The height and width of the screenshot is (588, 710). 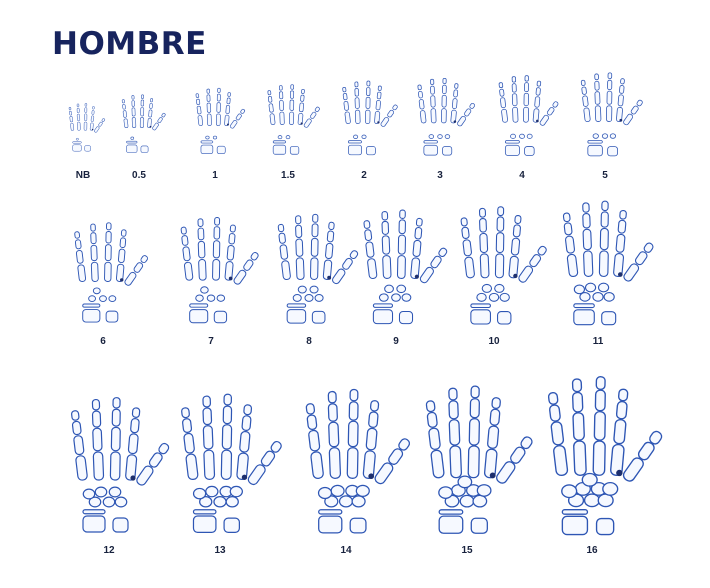 I want to click on hand-plate: 11, so click(x=608, y=273).